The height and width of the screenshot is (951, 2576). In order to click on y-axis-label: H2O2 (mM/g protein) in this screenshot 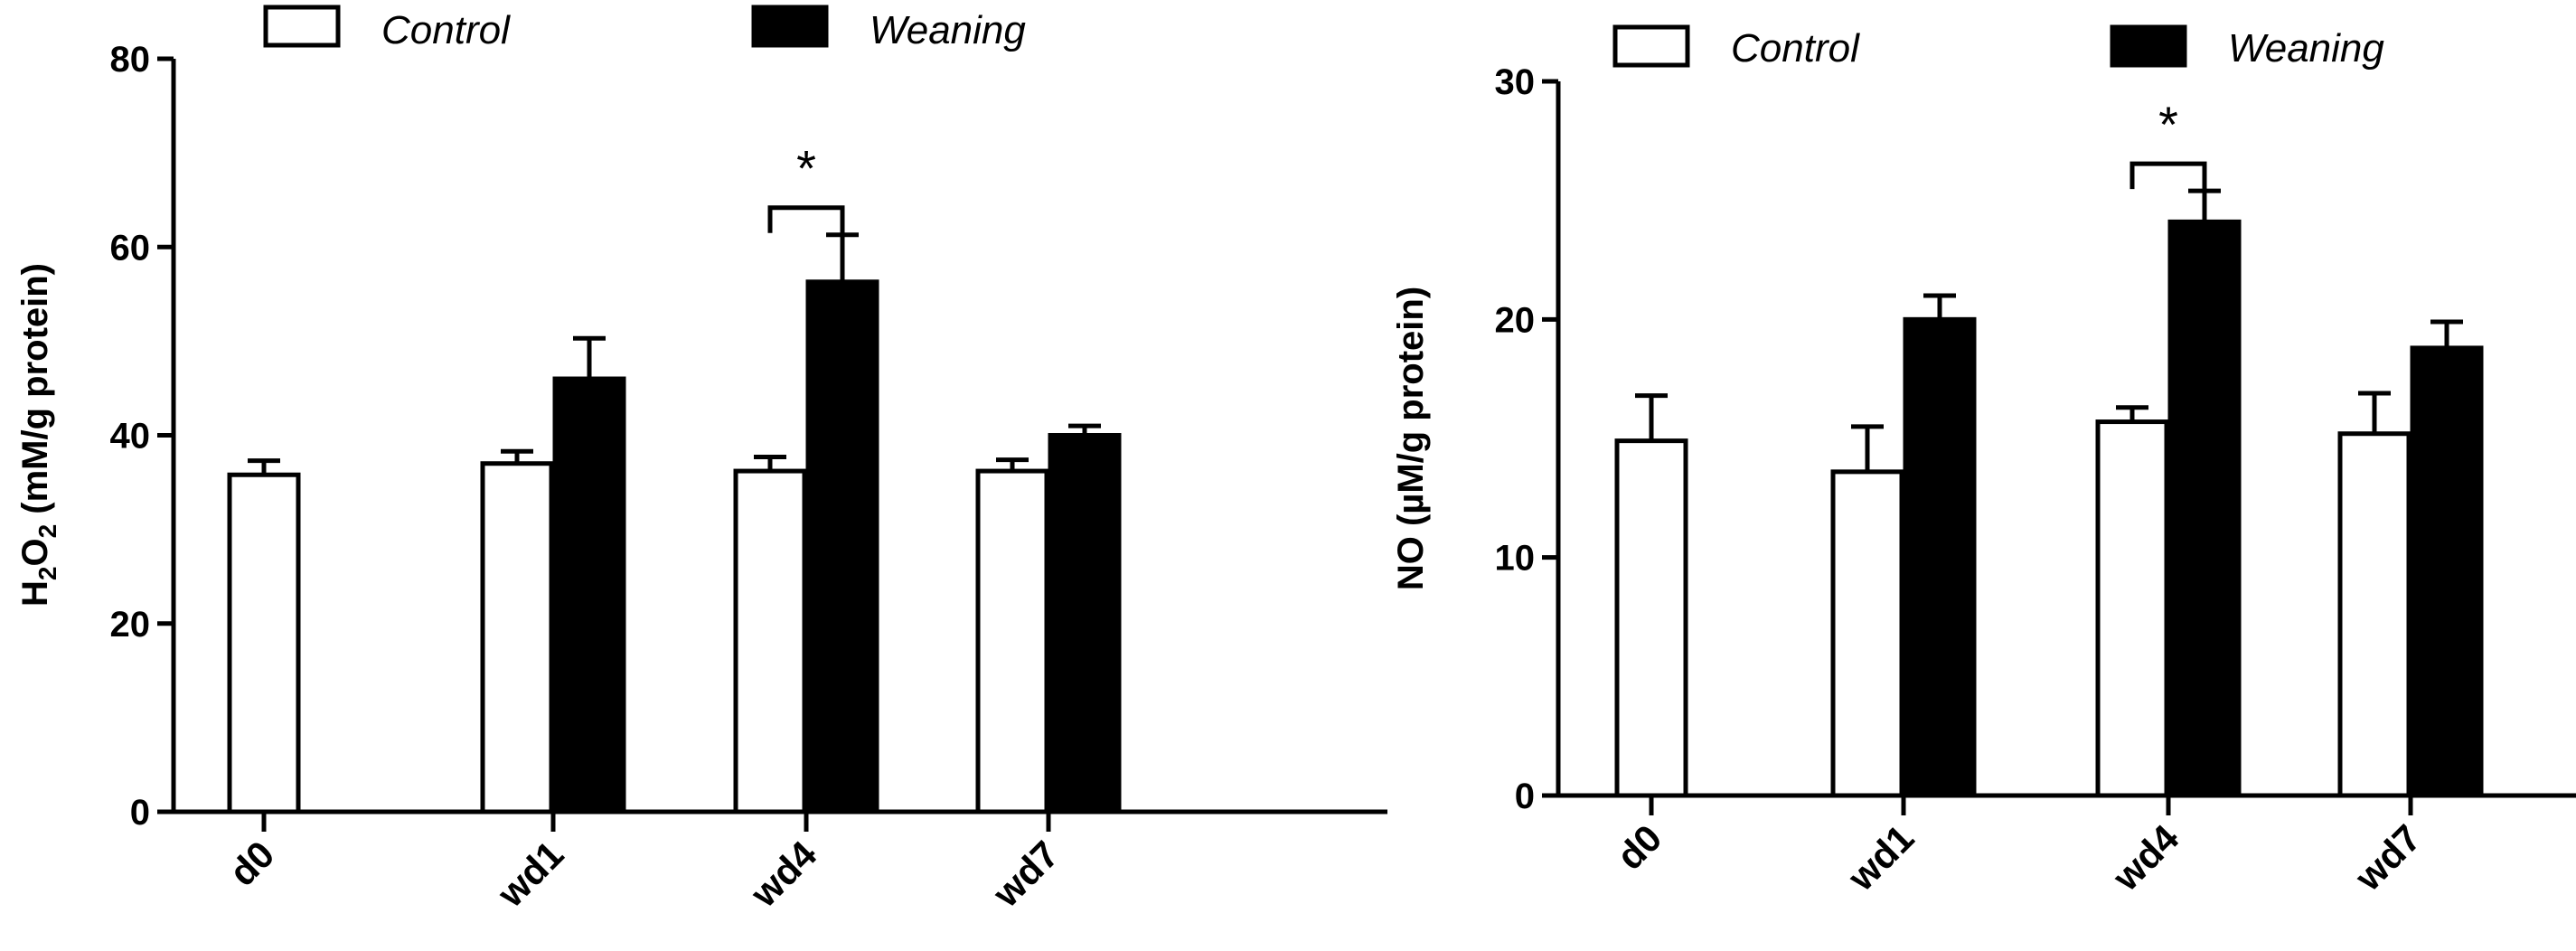, I will do `click(38, 435)`.